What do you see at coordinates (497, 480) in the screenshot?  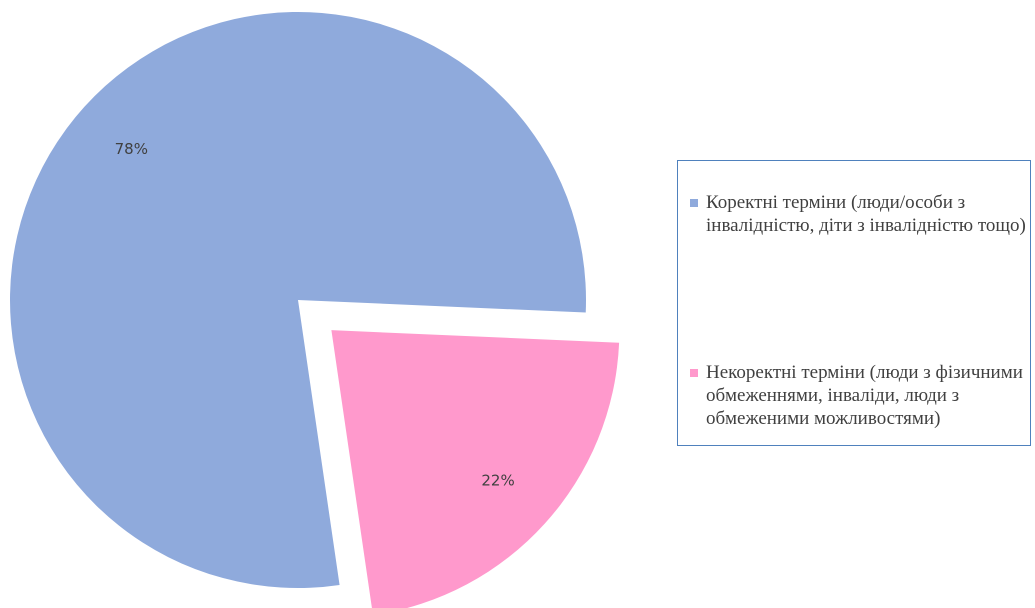 I see `data-label: 22%` at bounding box center [497, 480].